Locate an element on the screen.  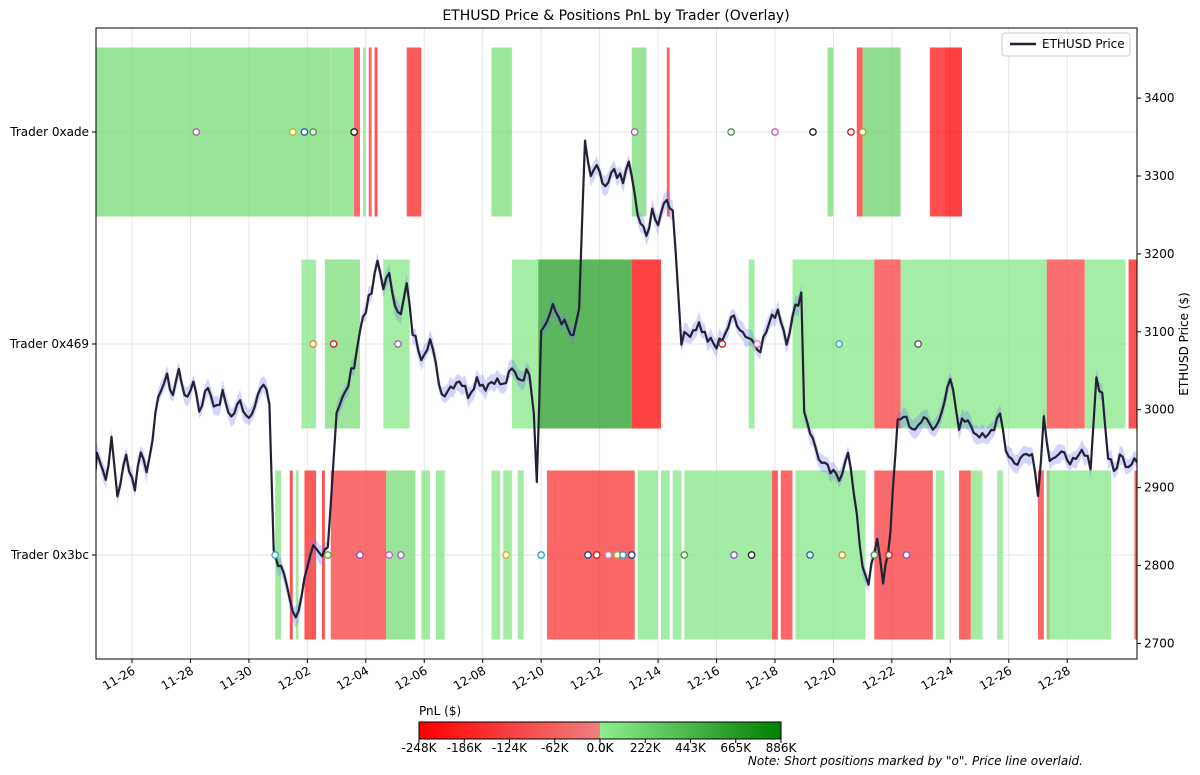
colorbar-pos-tick-label-4: 886K is located at coordinates (782, 748).